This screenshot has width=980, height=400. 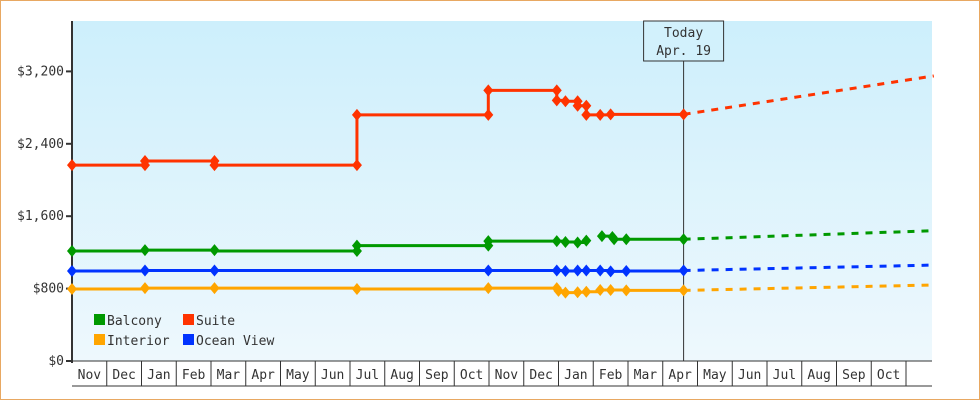 I want to click on series-ocean-view, so click(x=500, y=270).